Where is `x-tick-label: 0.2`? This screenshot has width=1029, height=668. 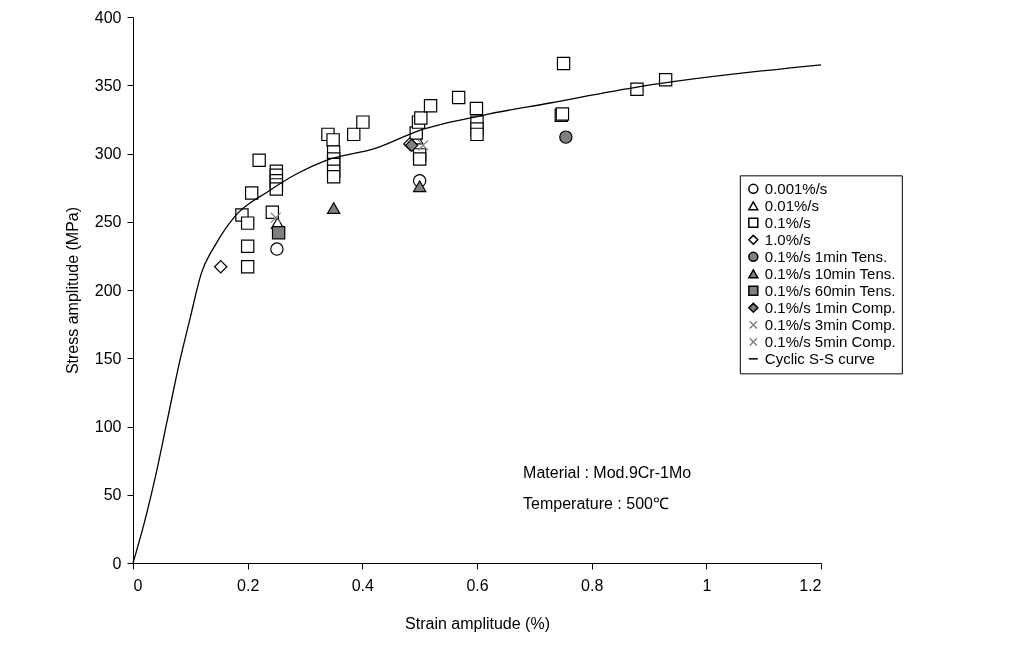 x-tick-label: 0.2 is located at coordinates (248, 585).